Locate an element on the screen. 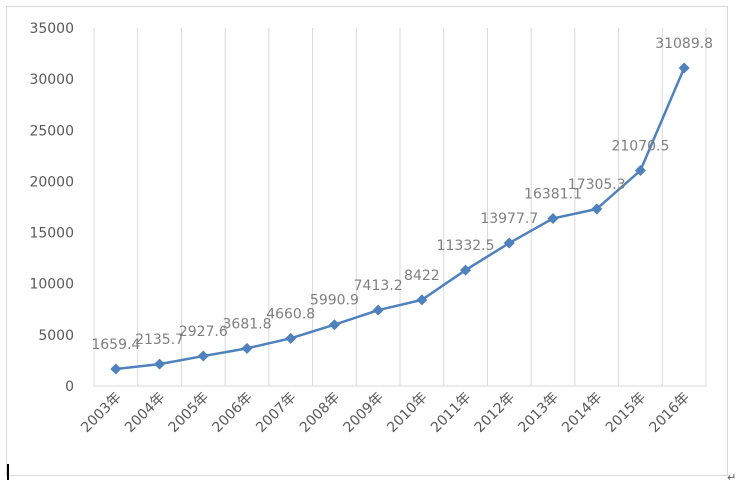 The width and height of the screenshot is (738, 488). y-tick-label: 5000 is located at coordinates (56, 336).